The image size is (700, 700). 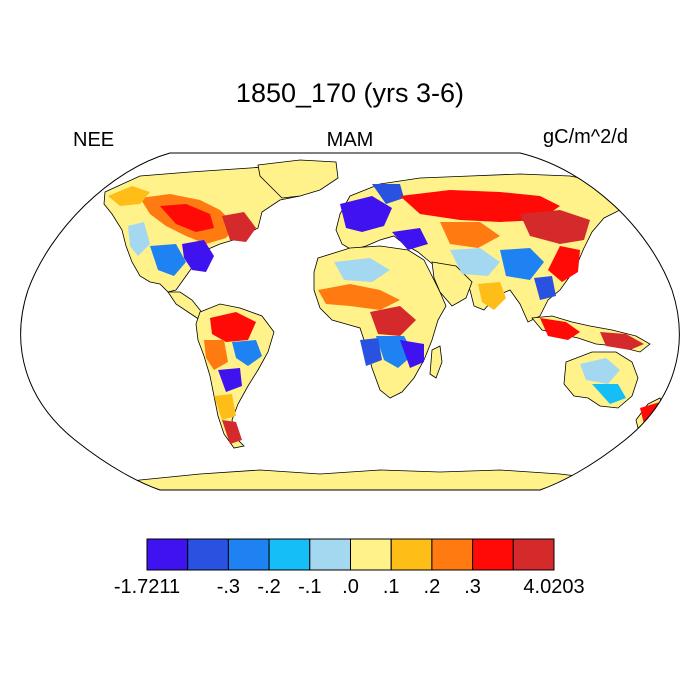 What do you see at coordinates (472, 587) in the screenshot?
I see `colorbar-tick-label: .3` at bounding box center [472, 587].